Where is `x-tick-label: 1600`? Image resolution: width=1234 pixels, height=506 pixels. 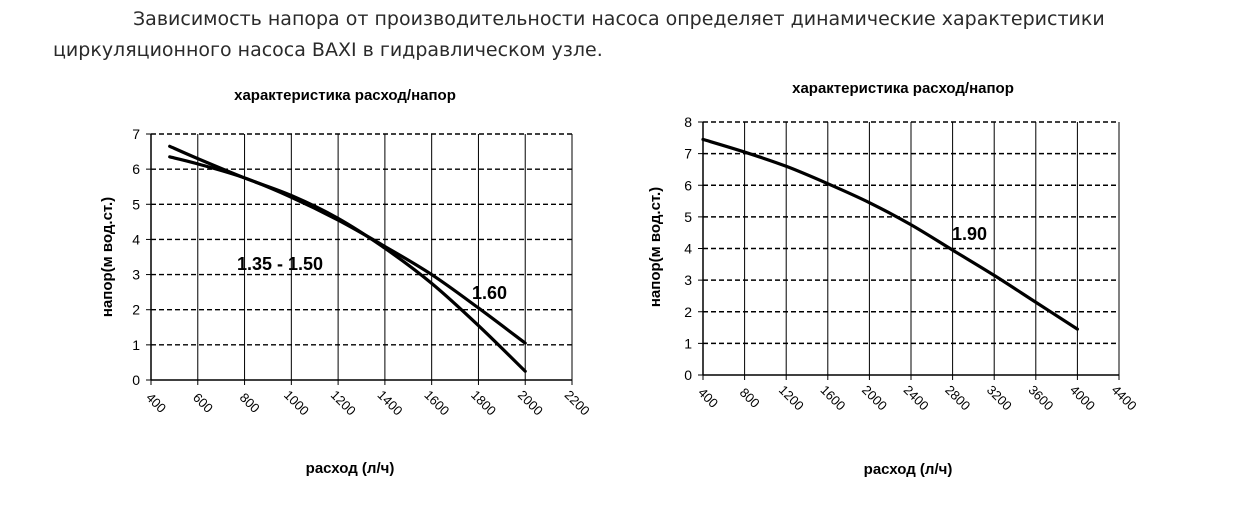 x-tick-label: 1600 is located at coordinates (832, 397).